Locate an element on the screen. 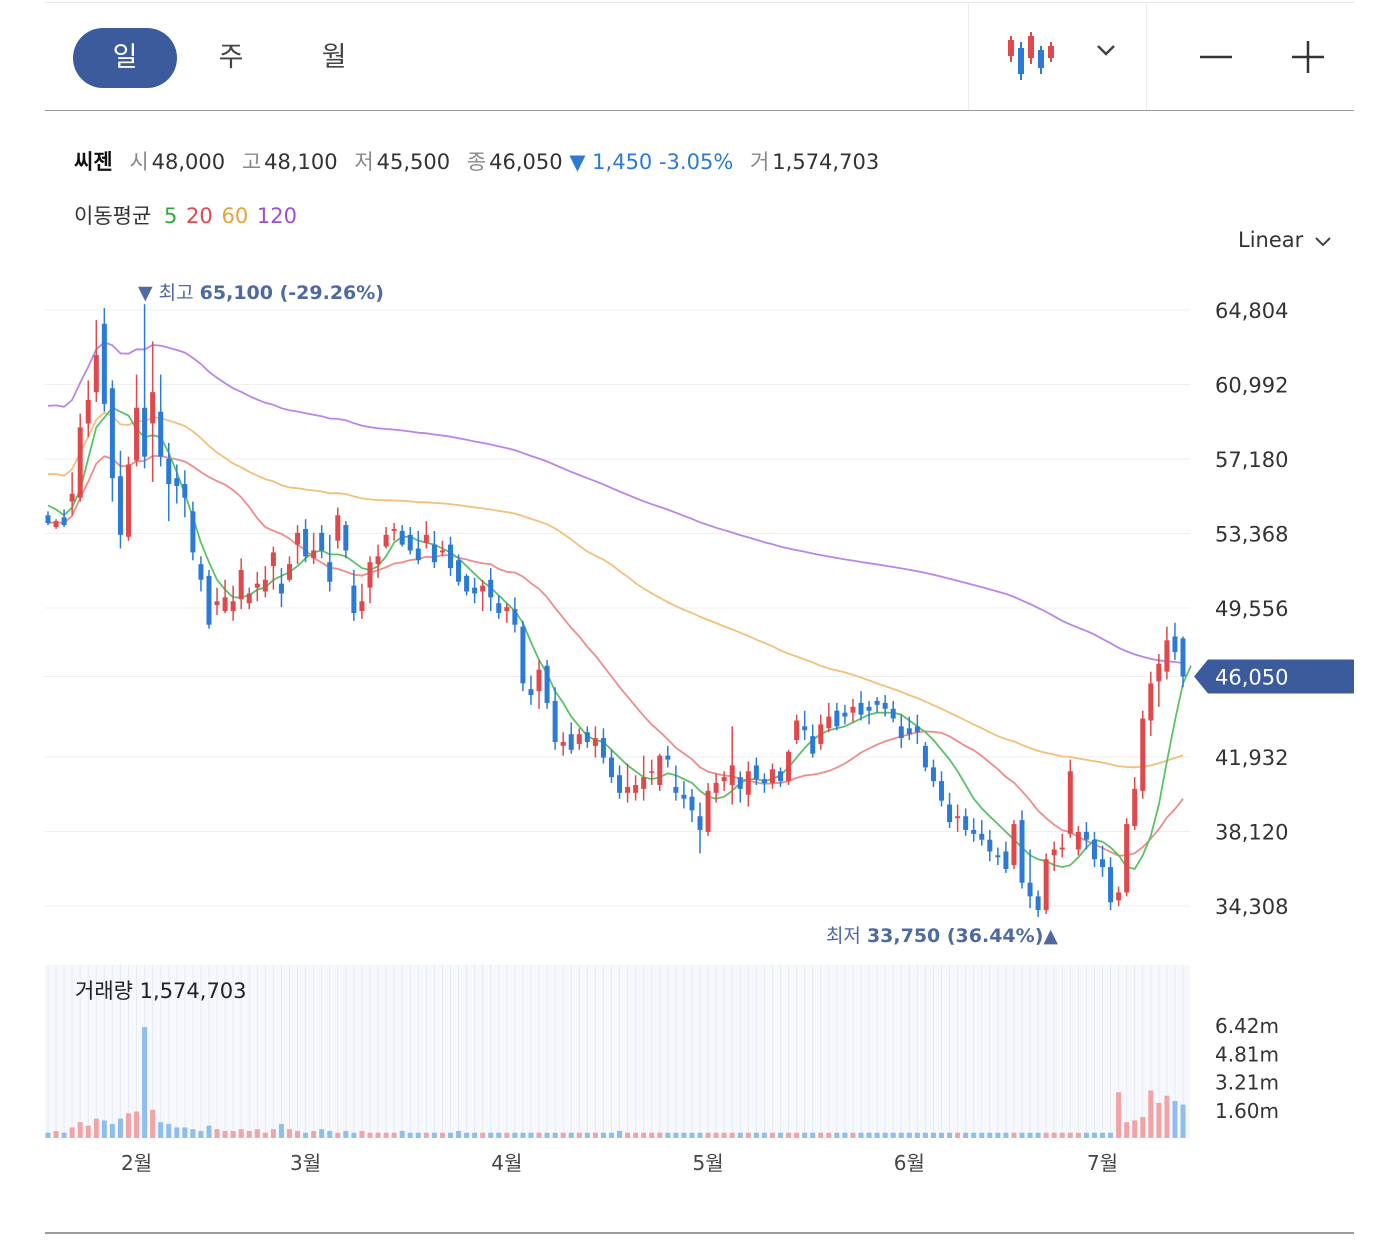 This screenshot has width=1394, height=1246. price-tick-label: 41,932 is located at coordinates (1251, 758).